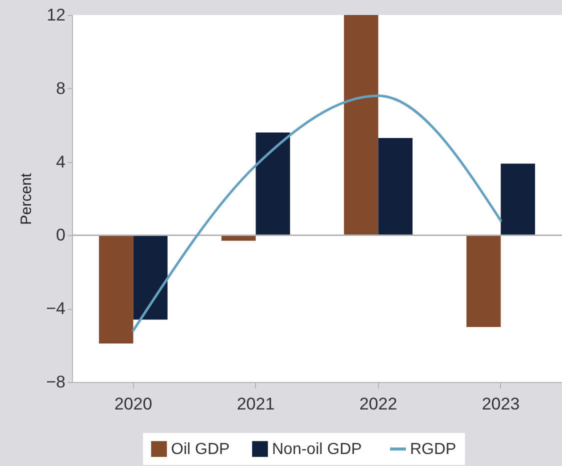  I want to click on y-tick-label: −8, so click(56, 382).